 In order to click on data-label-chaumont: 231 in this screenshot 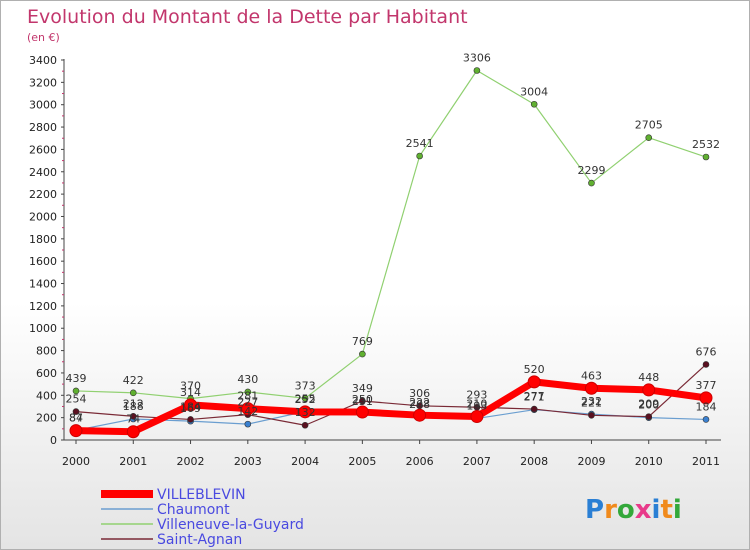, I will do `click(362, 401)`.